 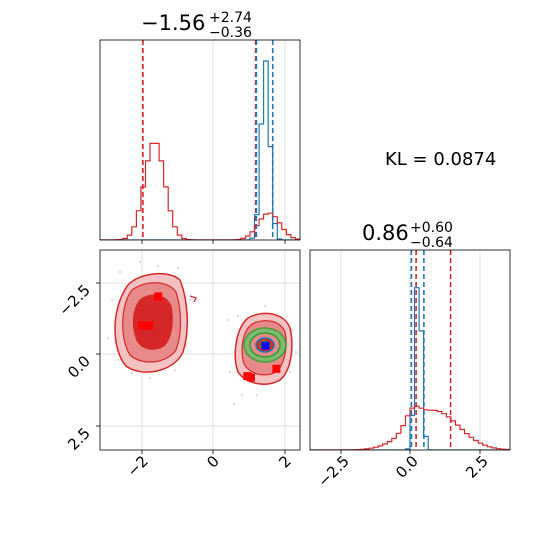 I want to click on joint-y-tick-label: −2.5, so click(x=74, y=300).